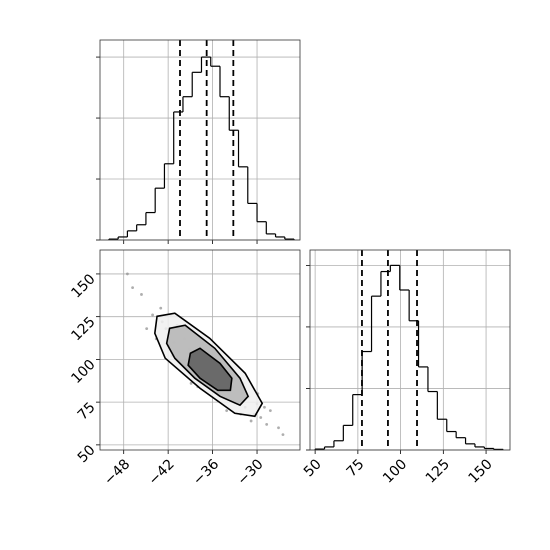  Describe the element at coordinates (438, 471) in the screenshot. I see `x-tick-label: 125` at that location.